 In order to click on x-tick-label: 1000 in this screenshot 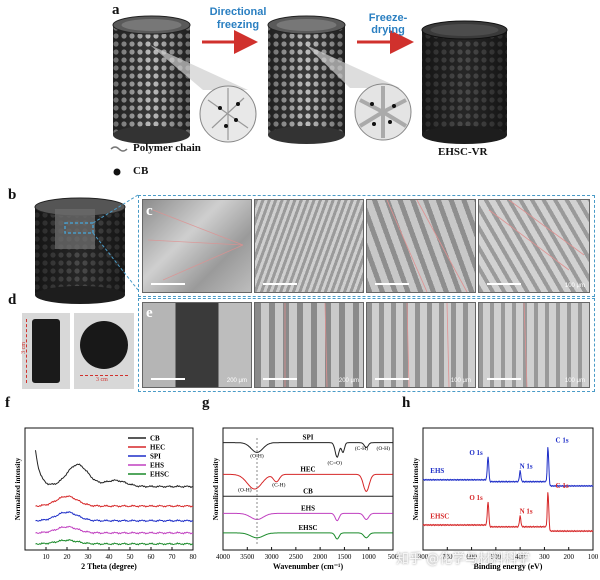, I will do `click(369, 557)`.